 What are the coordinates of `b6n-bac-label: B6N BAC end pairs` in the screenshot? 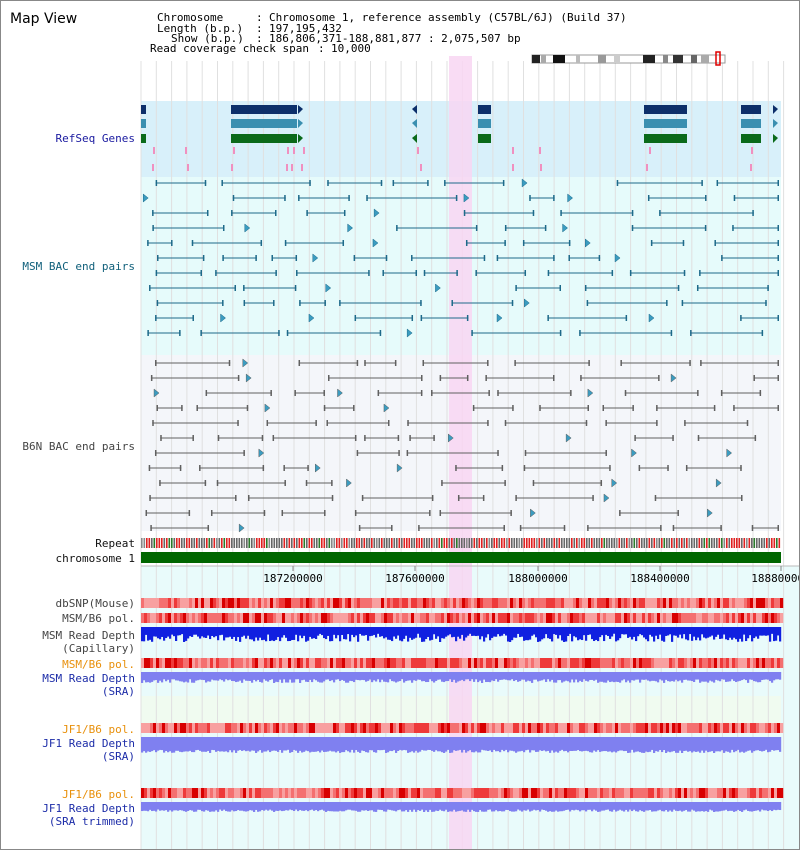 It's located at (78, 446).